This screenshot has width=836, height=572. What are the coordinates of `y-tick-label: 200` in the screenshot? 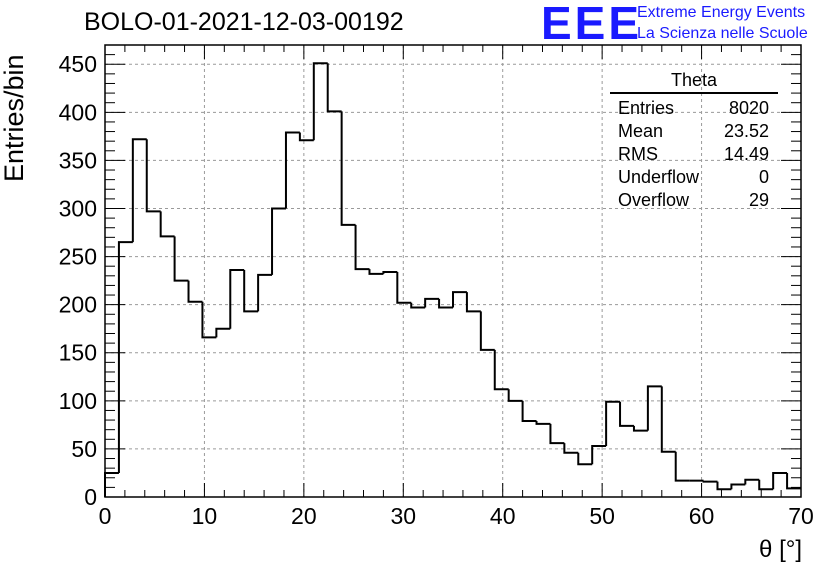 It's located at (78, 305).